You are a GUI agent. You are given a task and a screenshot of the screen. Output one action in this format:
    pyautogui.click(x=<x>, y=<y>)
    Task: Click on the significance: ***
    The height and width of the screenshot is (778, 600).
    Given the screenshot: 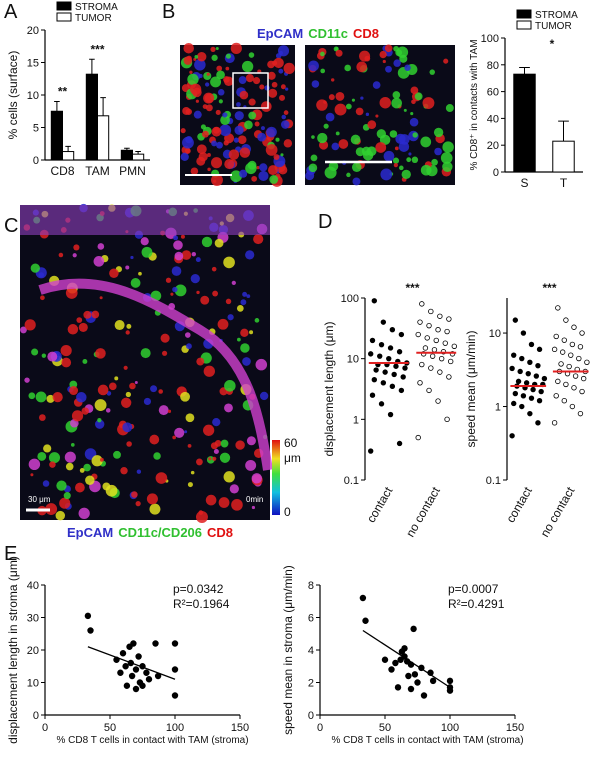 What is the action you would take?
    pyautogui.click(x=97, y=49)
    